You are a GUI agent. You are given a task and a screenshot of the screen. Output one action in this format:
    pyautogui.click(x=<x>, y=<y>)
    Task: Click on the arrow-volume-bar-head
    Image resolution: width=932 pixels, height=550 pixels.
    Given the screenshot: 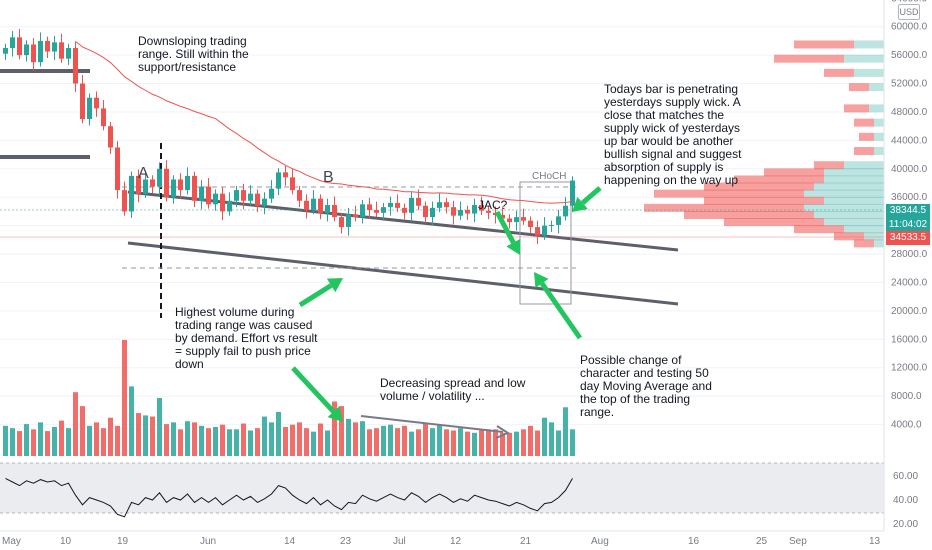 What is the action you would take?
    pyautogui.click(x=335, y=414)
    